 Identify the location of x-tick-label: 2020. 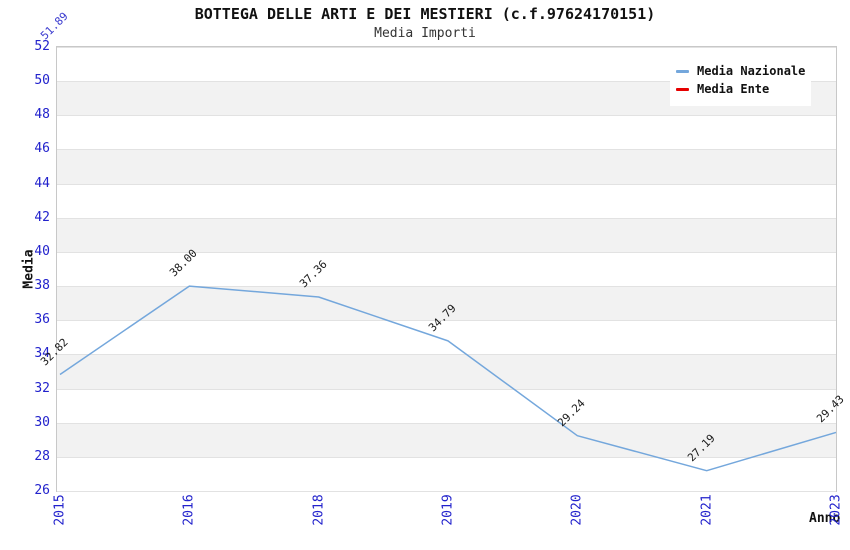
(577, 510).